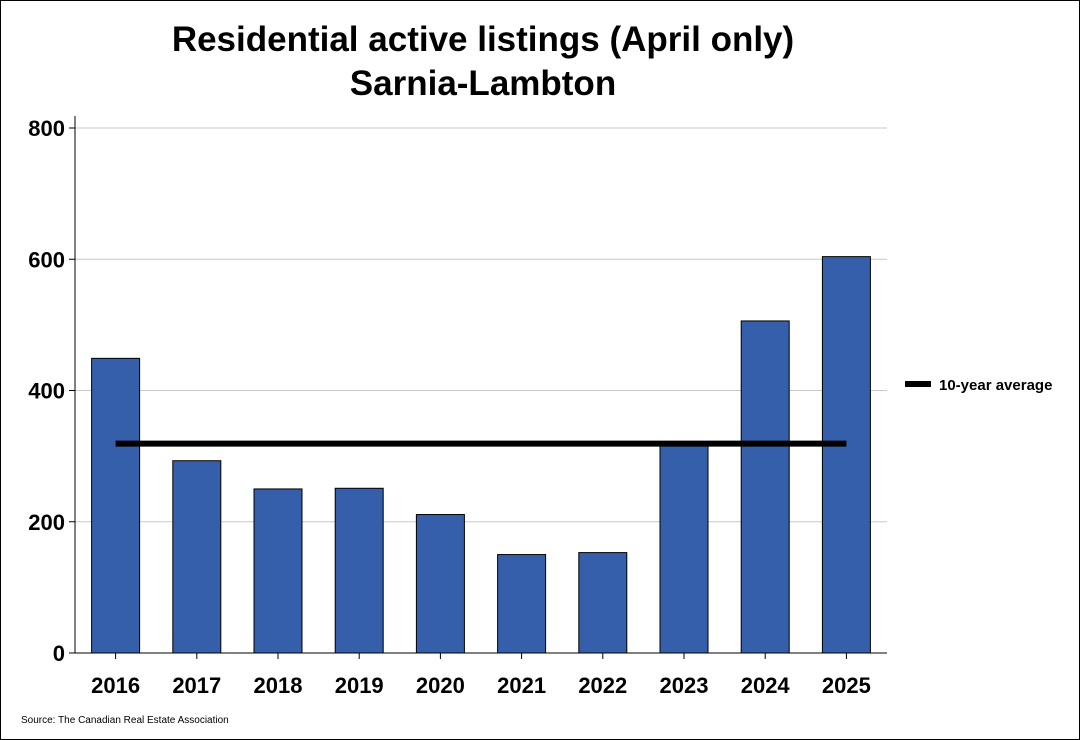 Image resolution: width=1080 pixels, height=740 pixels. Describe the element at coordinates (278, 571) in the screenshot. I see `bar-2018` at that location.